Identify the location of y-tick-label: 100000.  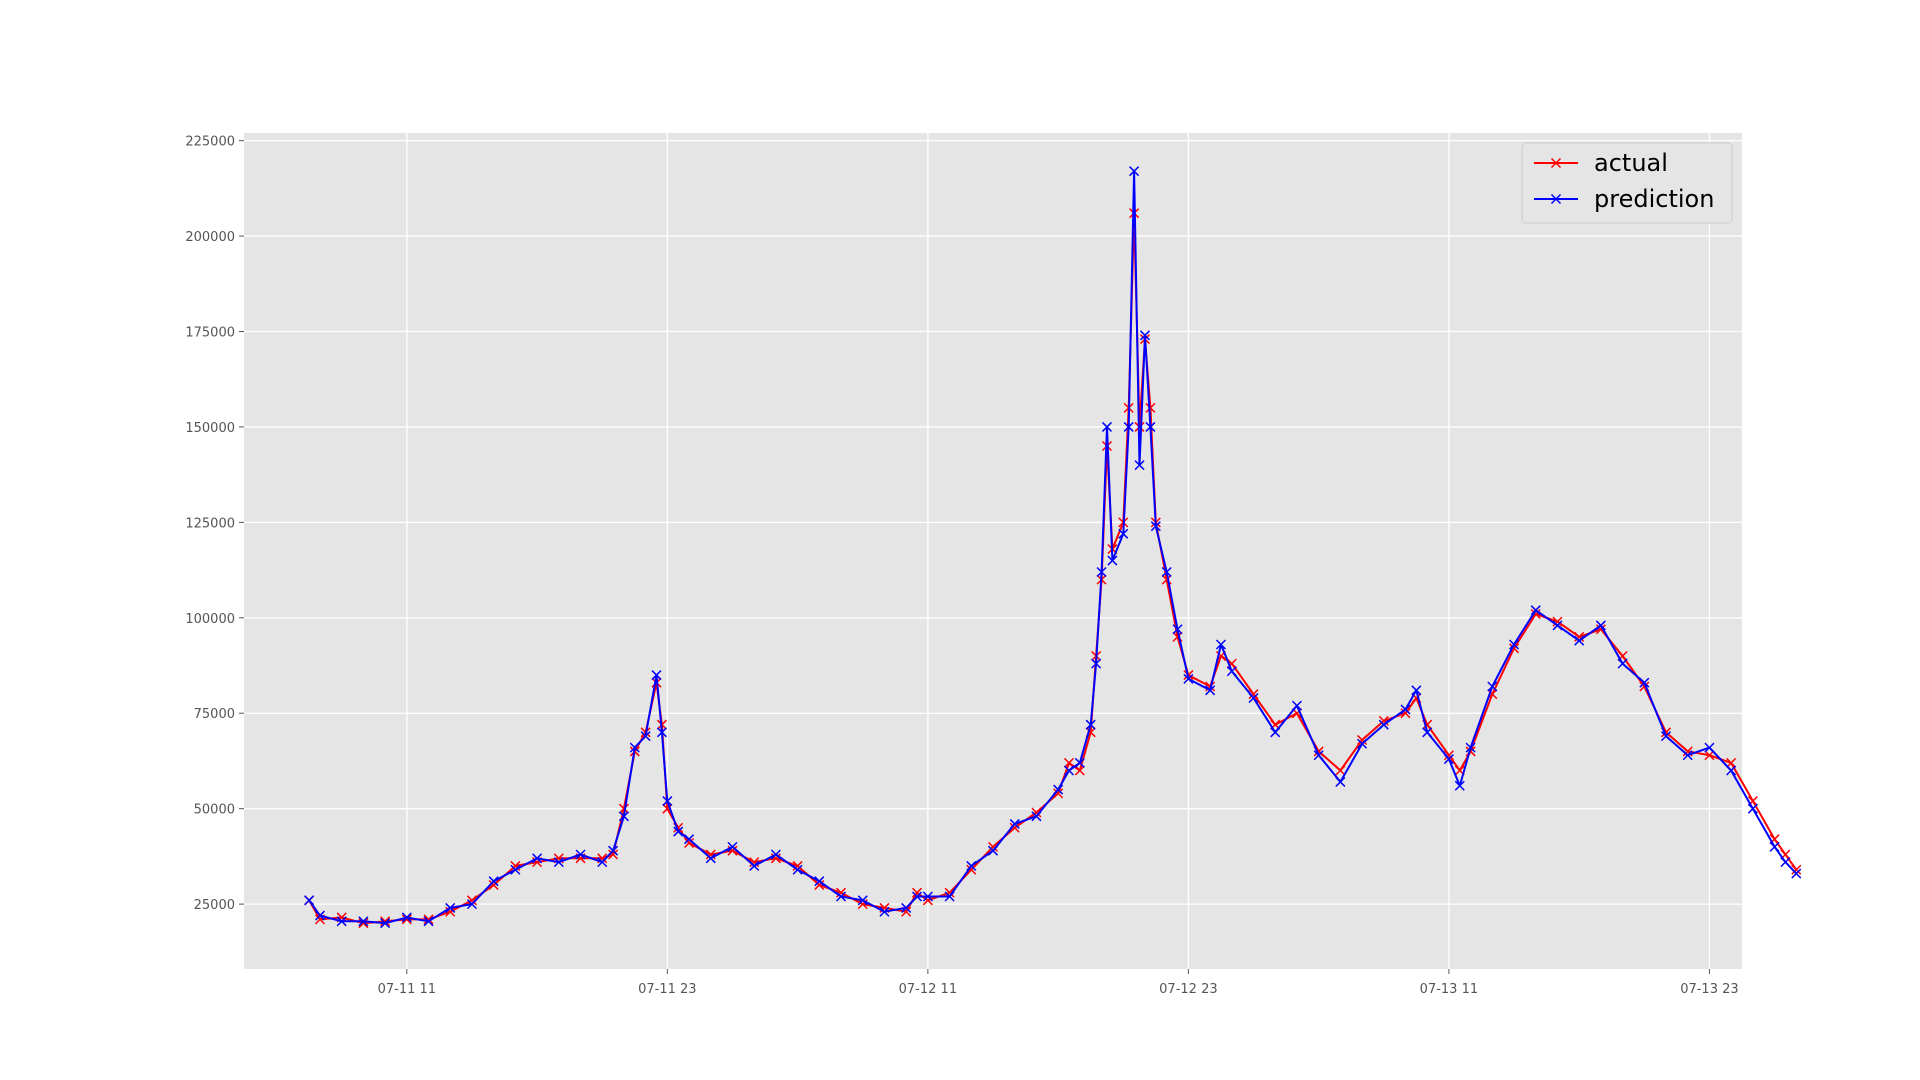
(210, 619).